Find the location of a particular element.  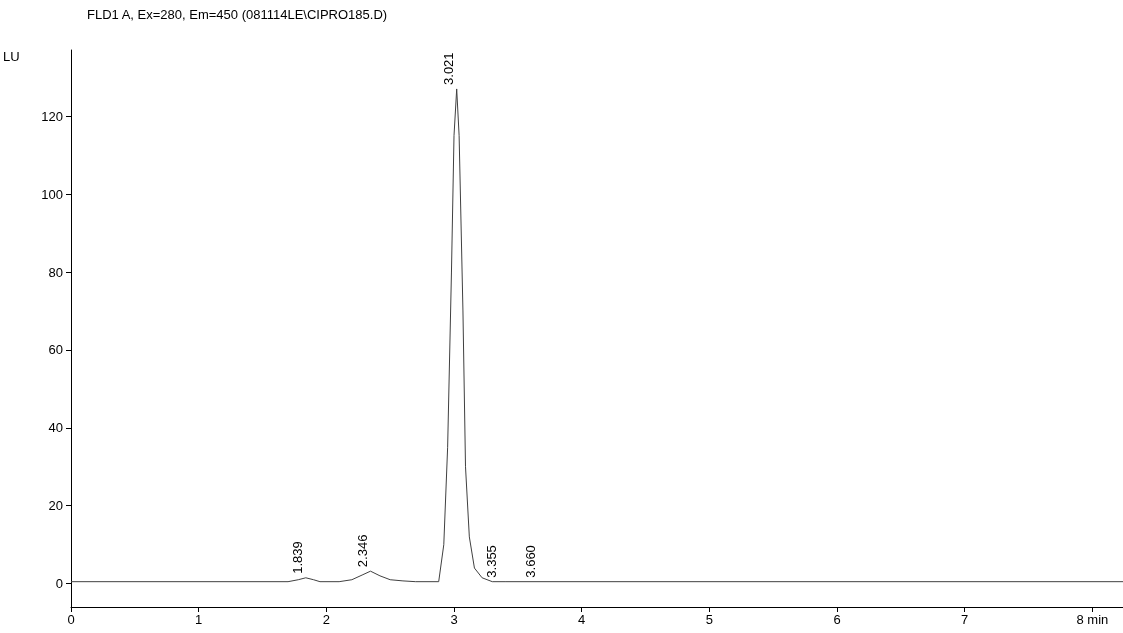

x-tick-label: 7 is located at coordinates (965, 619).